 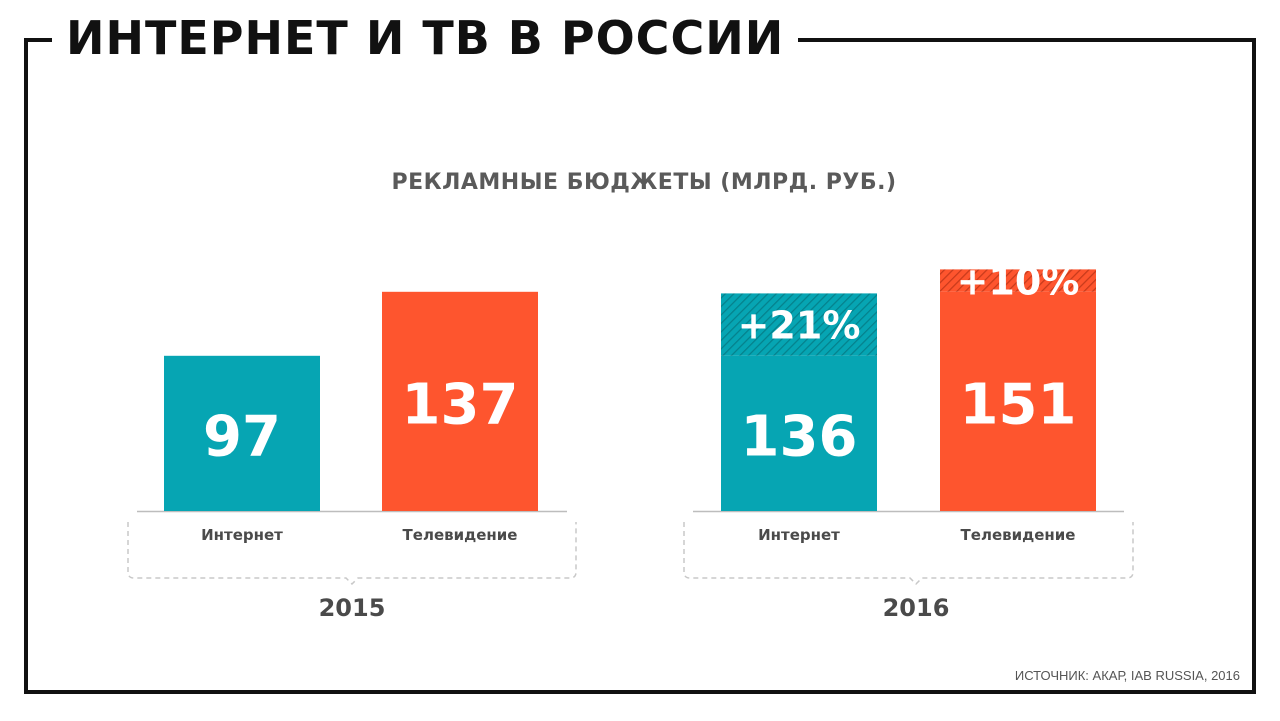 What do you see at coordinates (425, 38) in the screenshot?
I see `page-title: ИНТЕРНЕТ И ТВ В РОССИИ` at bounding box center [425, 38].